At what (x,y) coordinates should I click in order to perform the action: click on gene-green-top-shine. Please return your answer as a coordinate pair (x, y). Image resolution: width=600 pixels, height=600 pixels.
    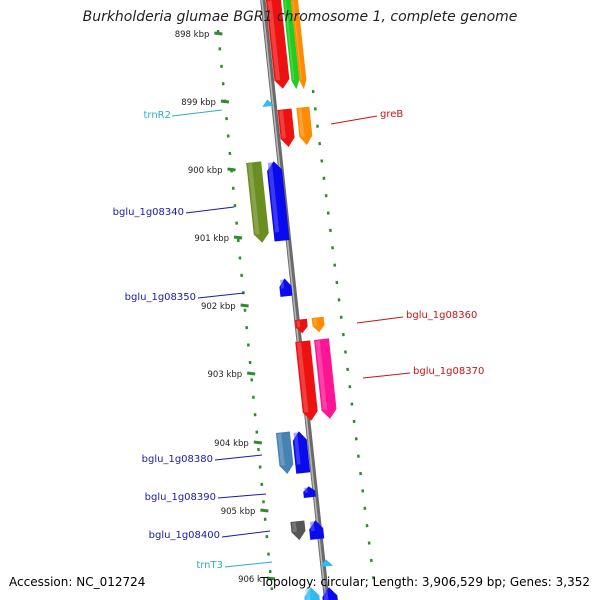
    Looking at the image, I should click on (289, 40).